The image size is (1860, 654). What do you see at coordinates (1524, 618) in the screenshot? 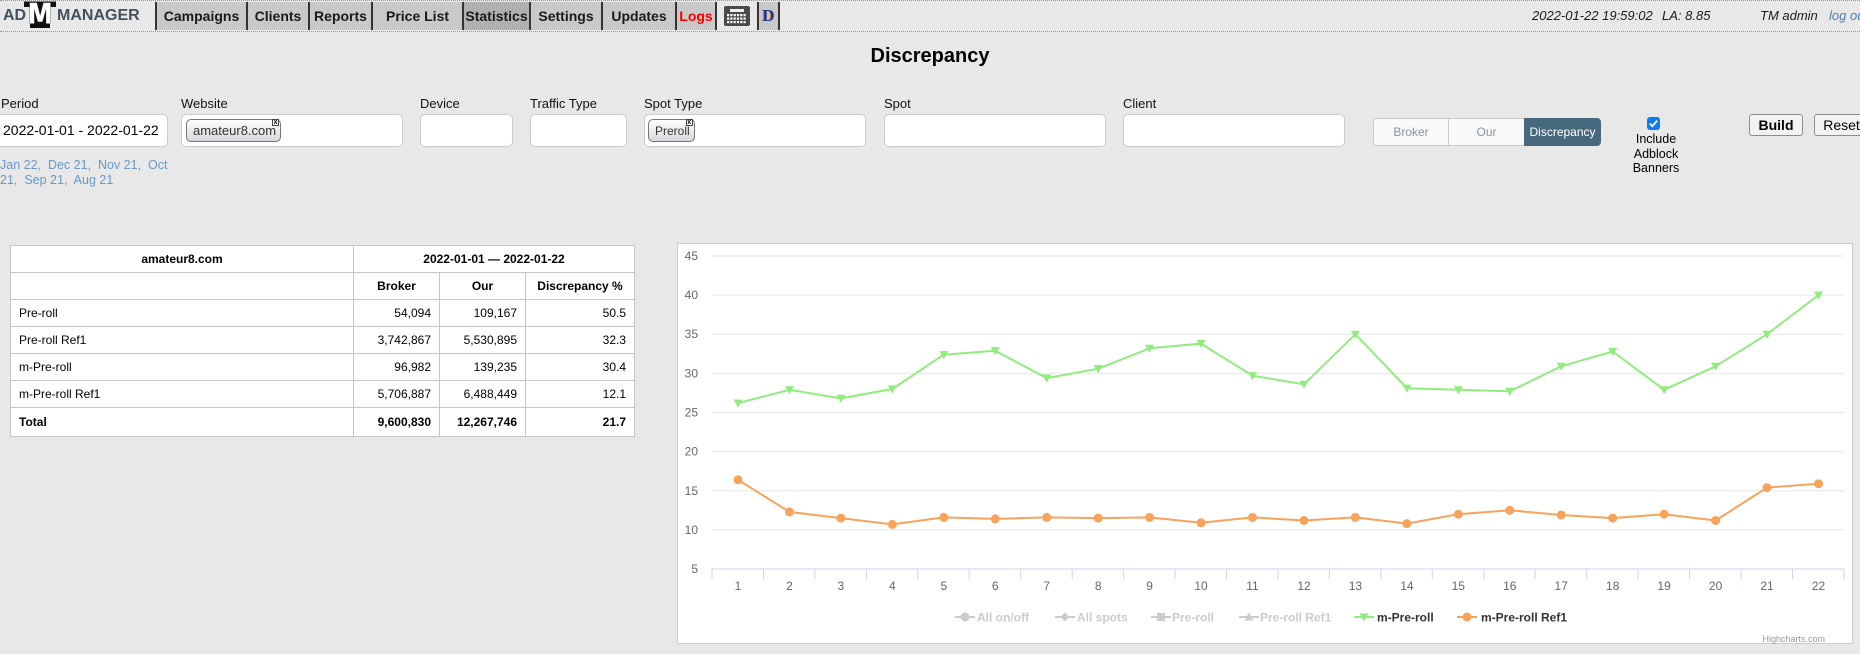
I see `svg-text: m-Pre-roll Ref1` at bounding box center [1524, 618].